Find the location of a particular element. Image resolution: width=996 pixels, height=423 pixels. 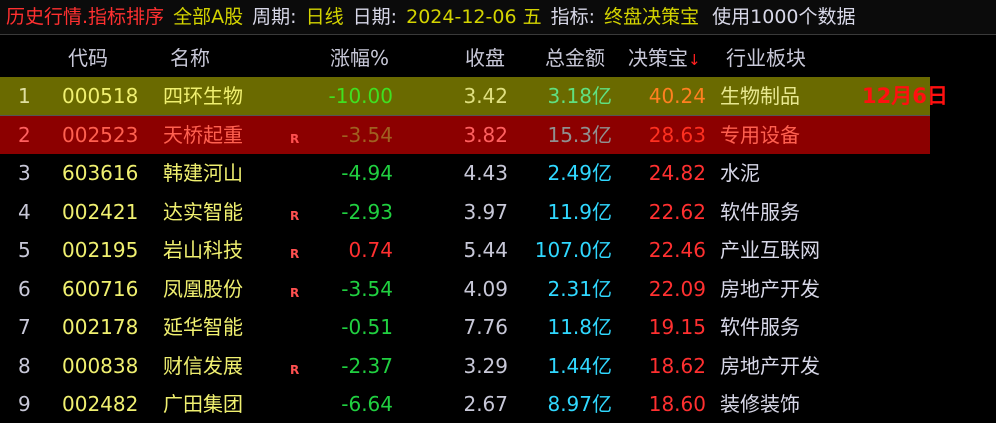

stock-name: 凤凰股份 is located at coordinates (203, 288).